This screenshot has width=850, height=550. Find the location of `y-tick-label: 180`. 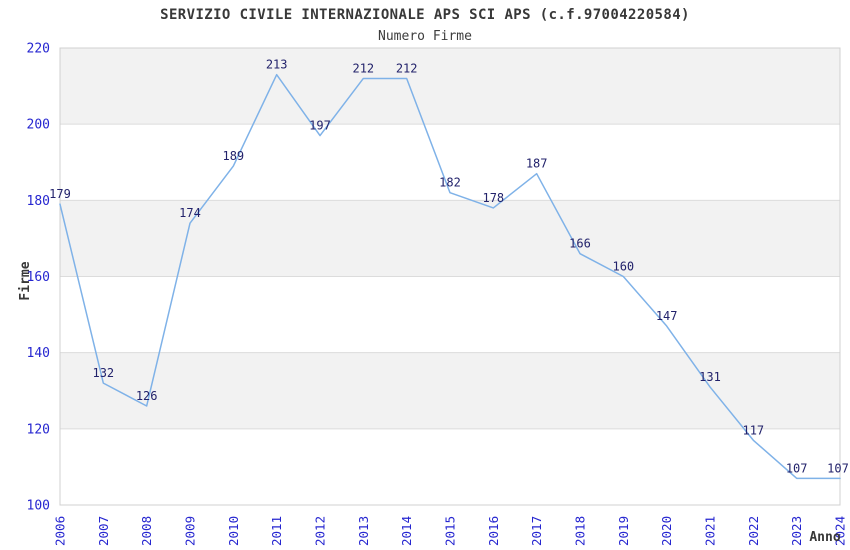

y-tick-label: 180 is located at coordinates (38, 201).